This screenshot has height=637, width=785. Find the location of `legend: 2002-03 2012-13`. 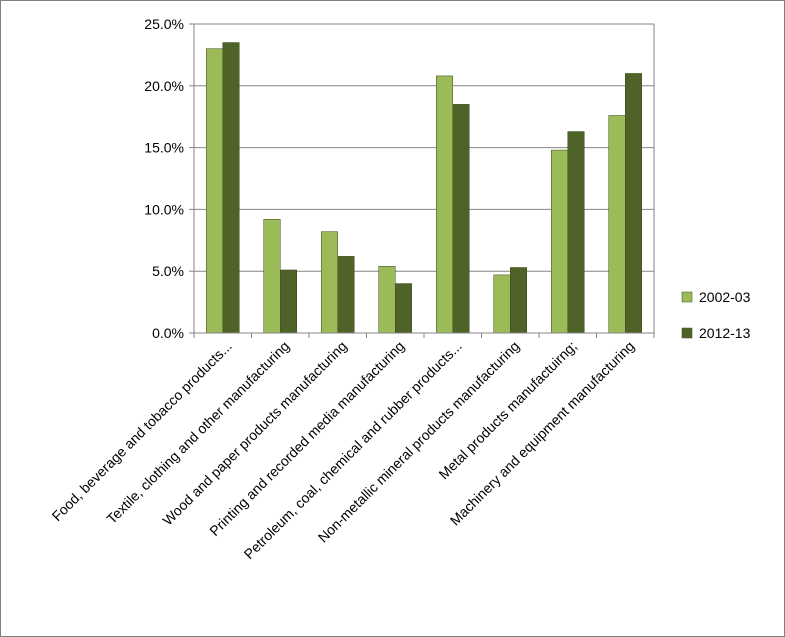

legend: 2002-03 2012-13 is located at coordinates (716, 315).